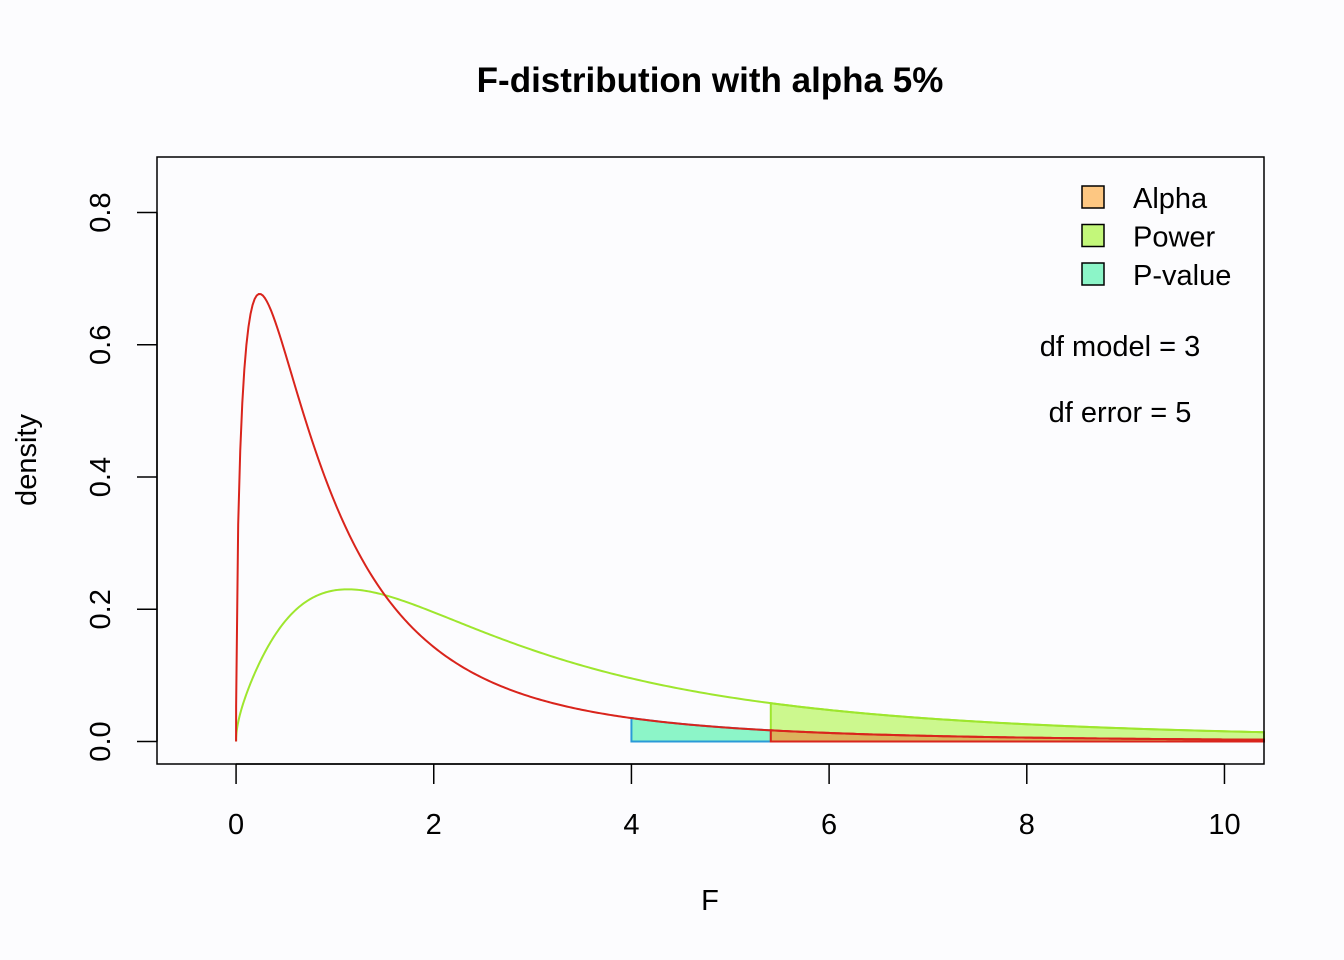 The width and height of the screenshot is (1344, 960). What do you see at coordinates (829, 825) in the screenshot?
I see `x-tick-label: 6` at bounding box center [829, 825].